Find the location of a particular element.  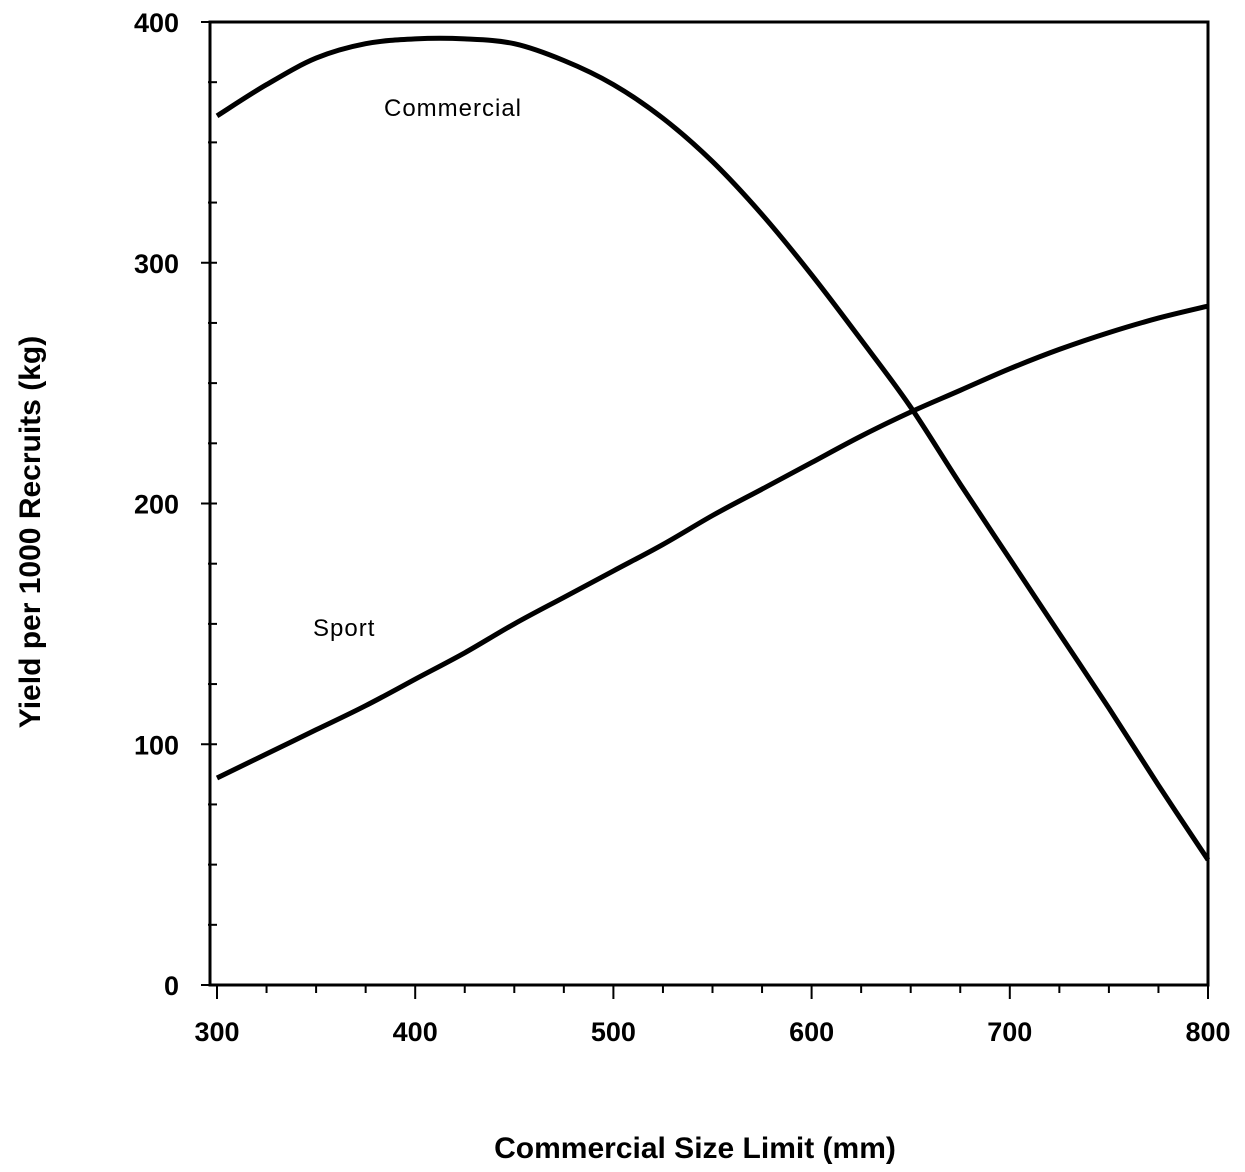

series-label-sport: Sport is located at coordinates (344, 628).